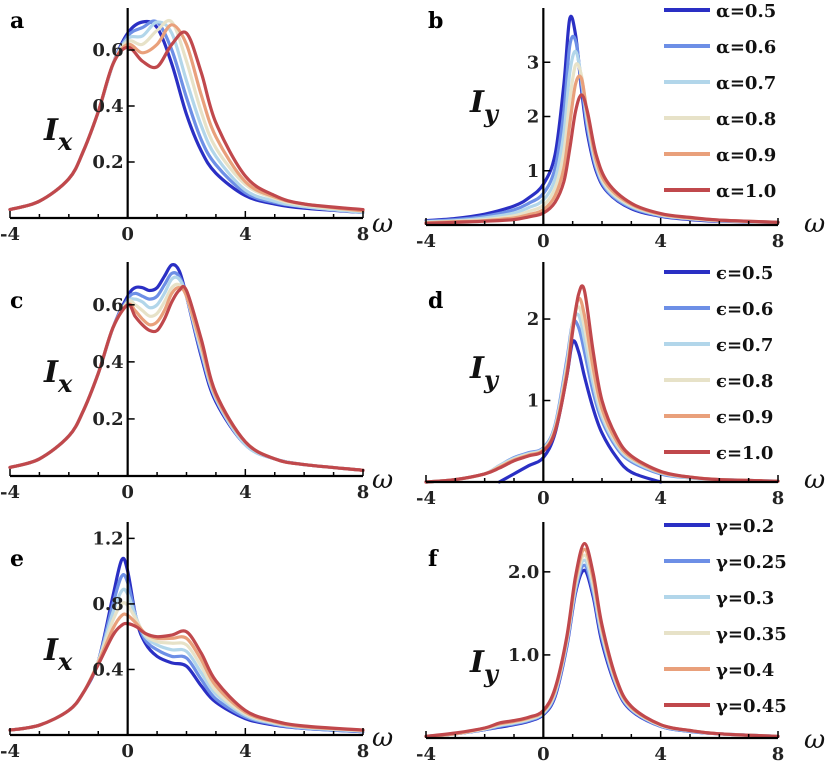 This screenshot has width=830, height=765. I want to click on panel-c: c -4 0 4 8 0.2 0.4 0.6 Ix ω, so click(196, 382).